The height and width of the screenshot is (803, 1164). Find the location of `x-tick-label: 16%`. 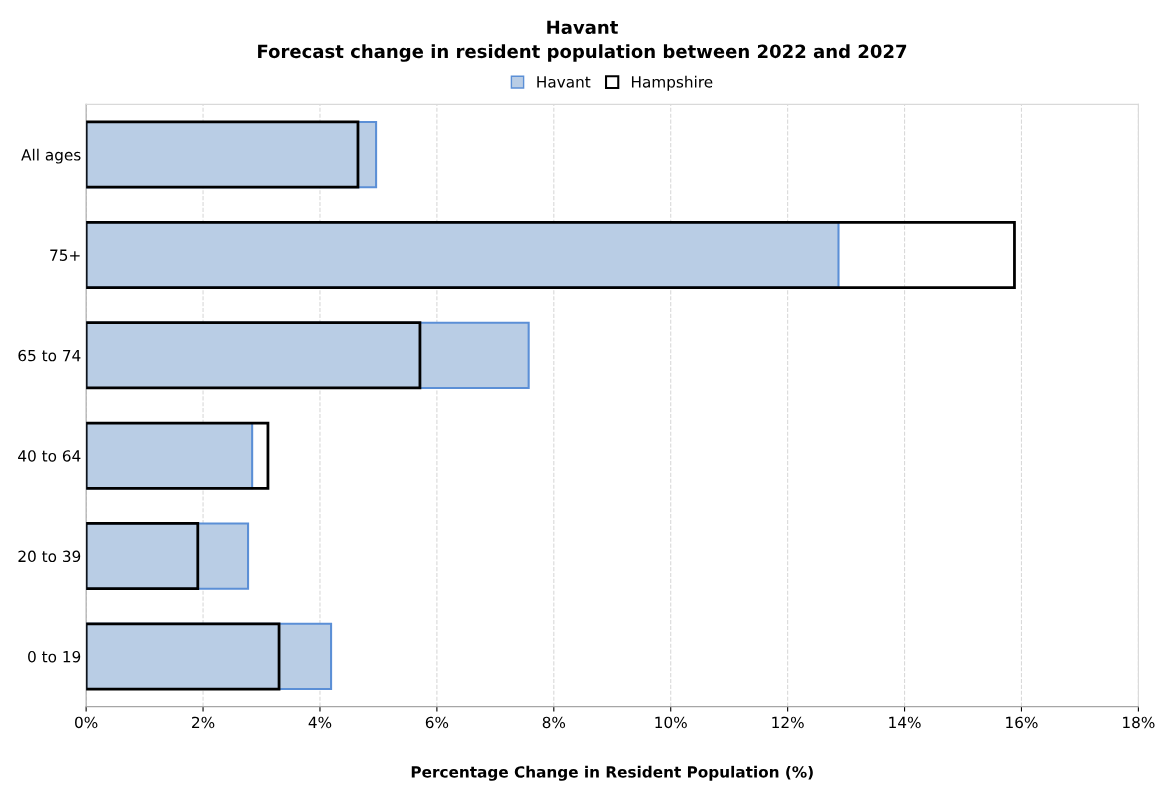

x-tick-label: 16% is located at coordinates (1022, 722).